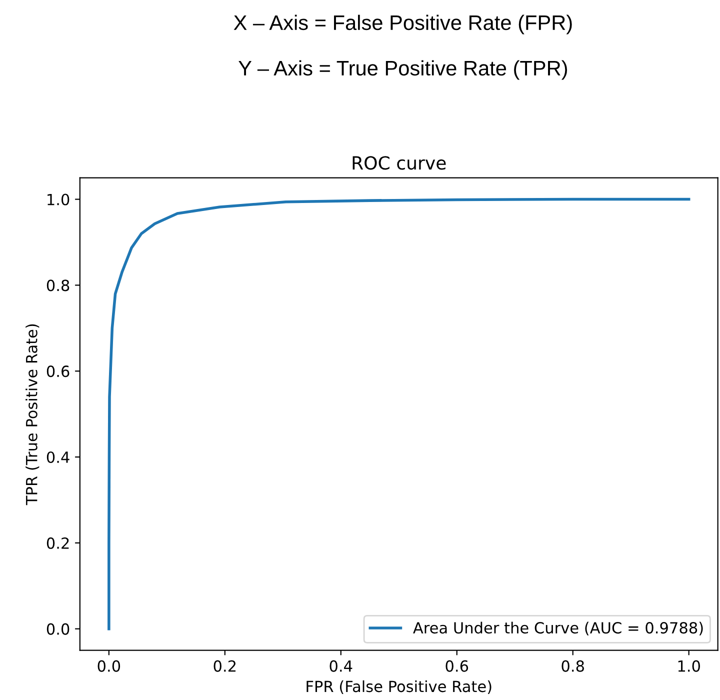 This screenshot has width=720, height=700. I want to click on text: X – Axis = False Positive Rate (FPR), so click(403, 24).